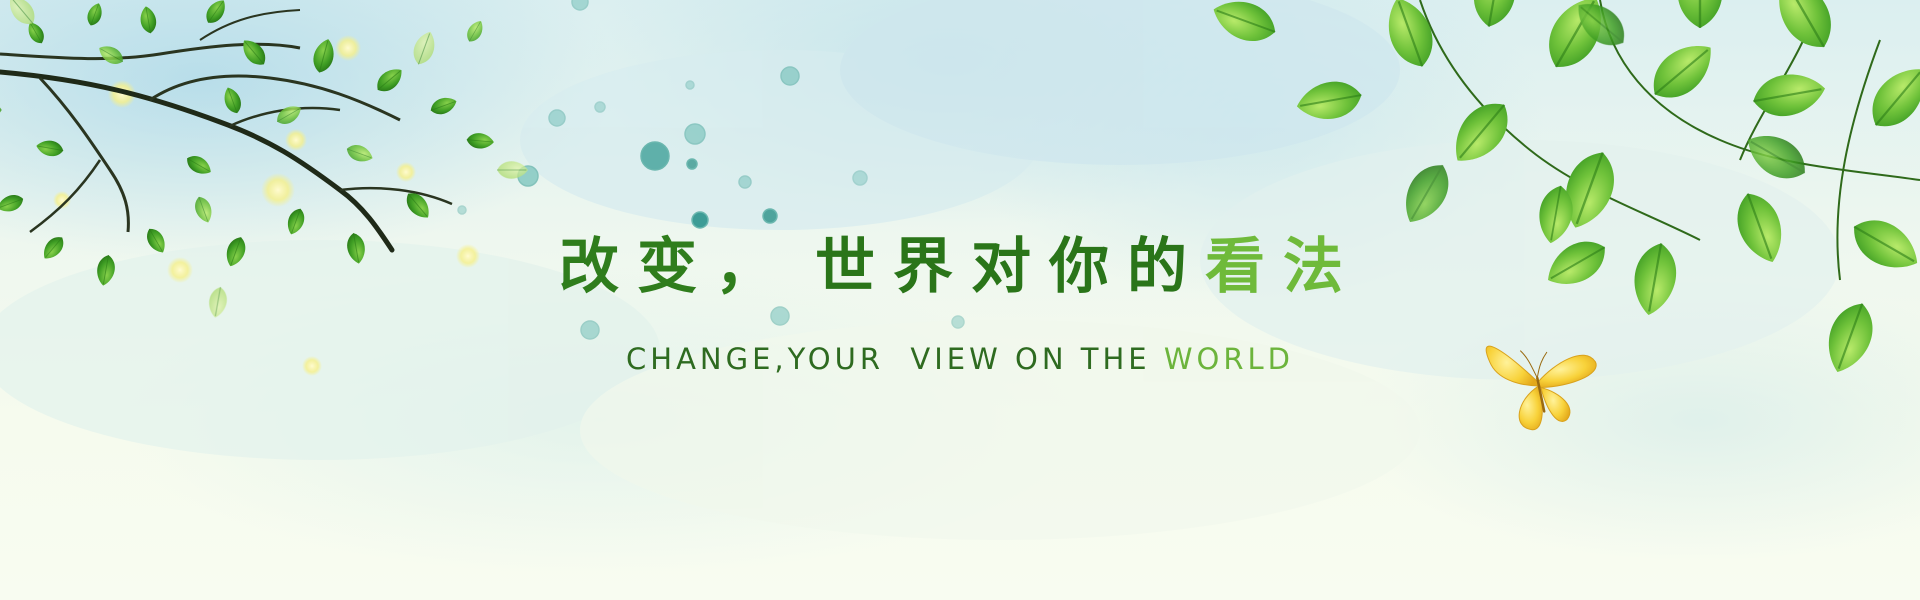  Describe the element at coordinates (711, 170) in the screenshot. I see `bubbles` at that location.